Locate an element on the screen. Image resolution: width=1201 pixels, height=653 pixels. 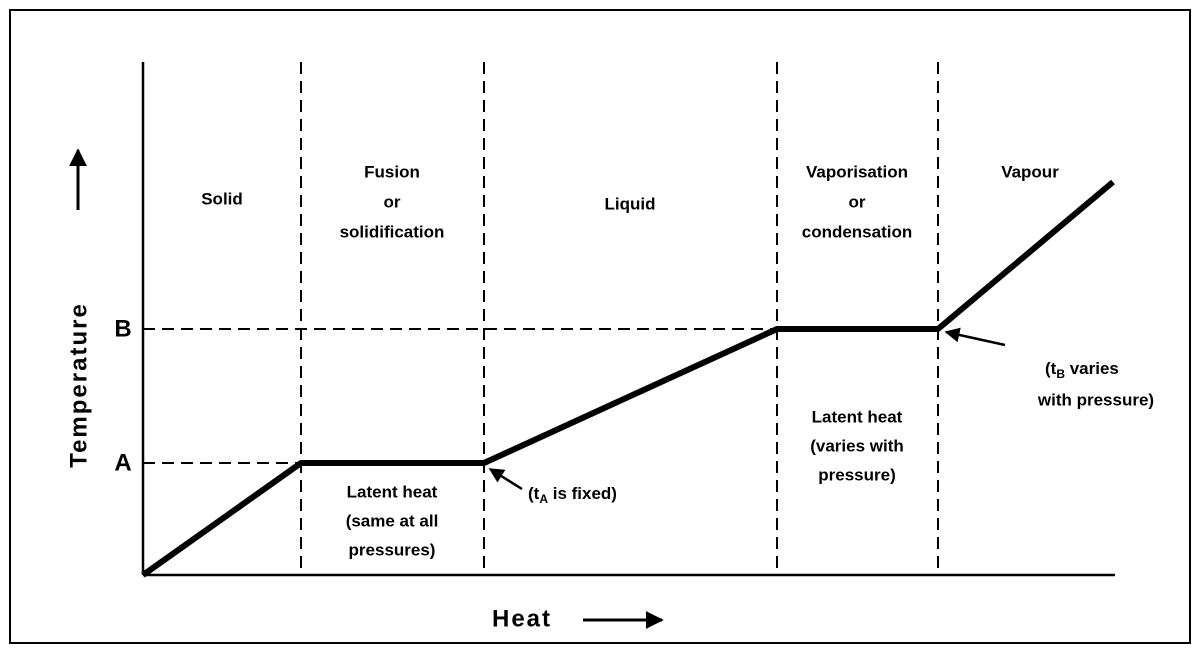
region-label: condensation is located at coordinates (857, 231).